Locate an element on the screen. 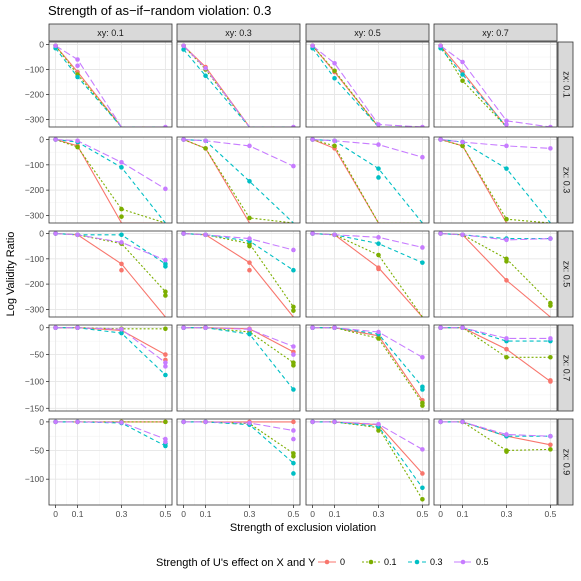  col-strip-label: xy: 0.7 is located at coordinates (495, 33).